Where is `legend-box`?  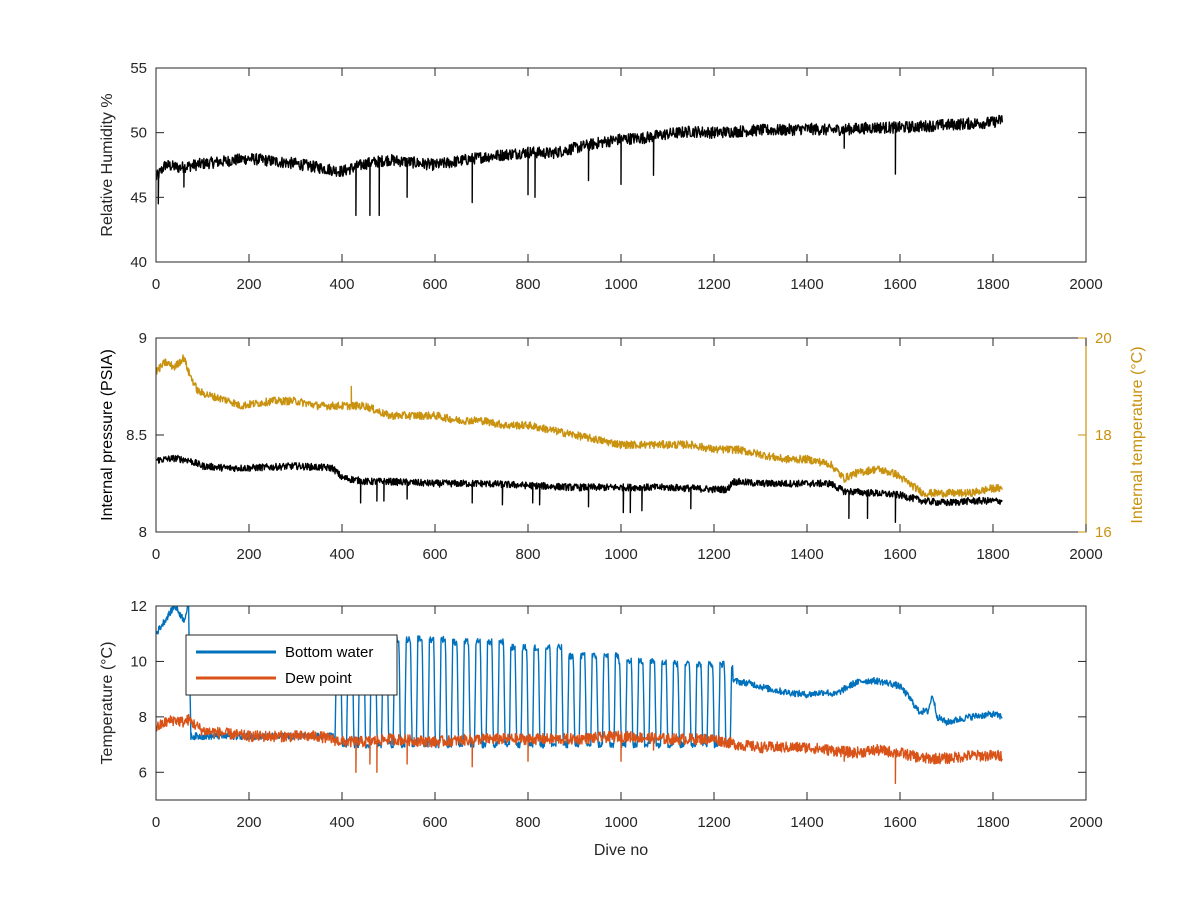 legend-box is located at coordinates (291, 665).